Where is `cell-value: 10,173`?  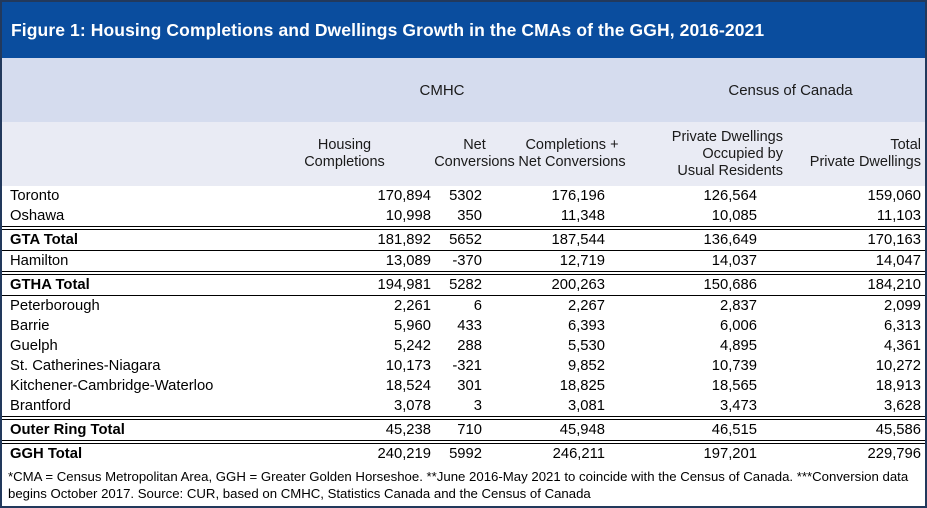
cell-value: 10,173 is located at coordinates (344, 366).